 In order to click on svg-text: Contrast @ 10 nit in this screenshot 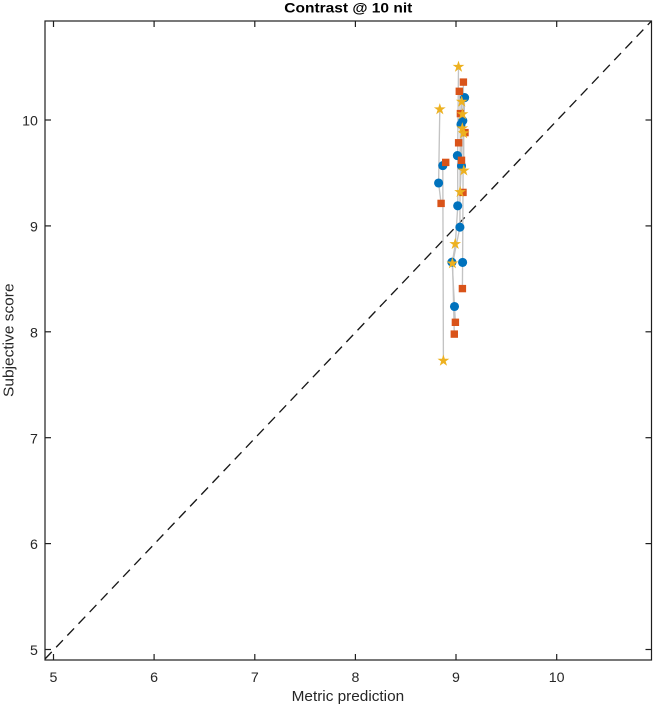, I will do `click(348, 7)`.